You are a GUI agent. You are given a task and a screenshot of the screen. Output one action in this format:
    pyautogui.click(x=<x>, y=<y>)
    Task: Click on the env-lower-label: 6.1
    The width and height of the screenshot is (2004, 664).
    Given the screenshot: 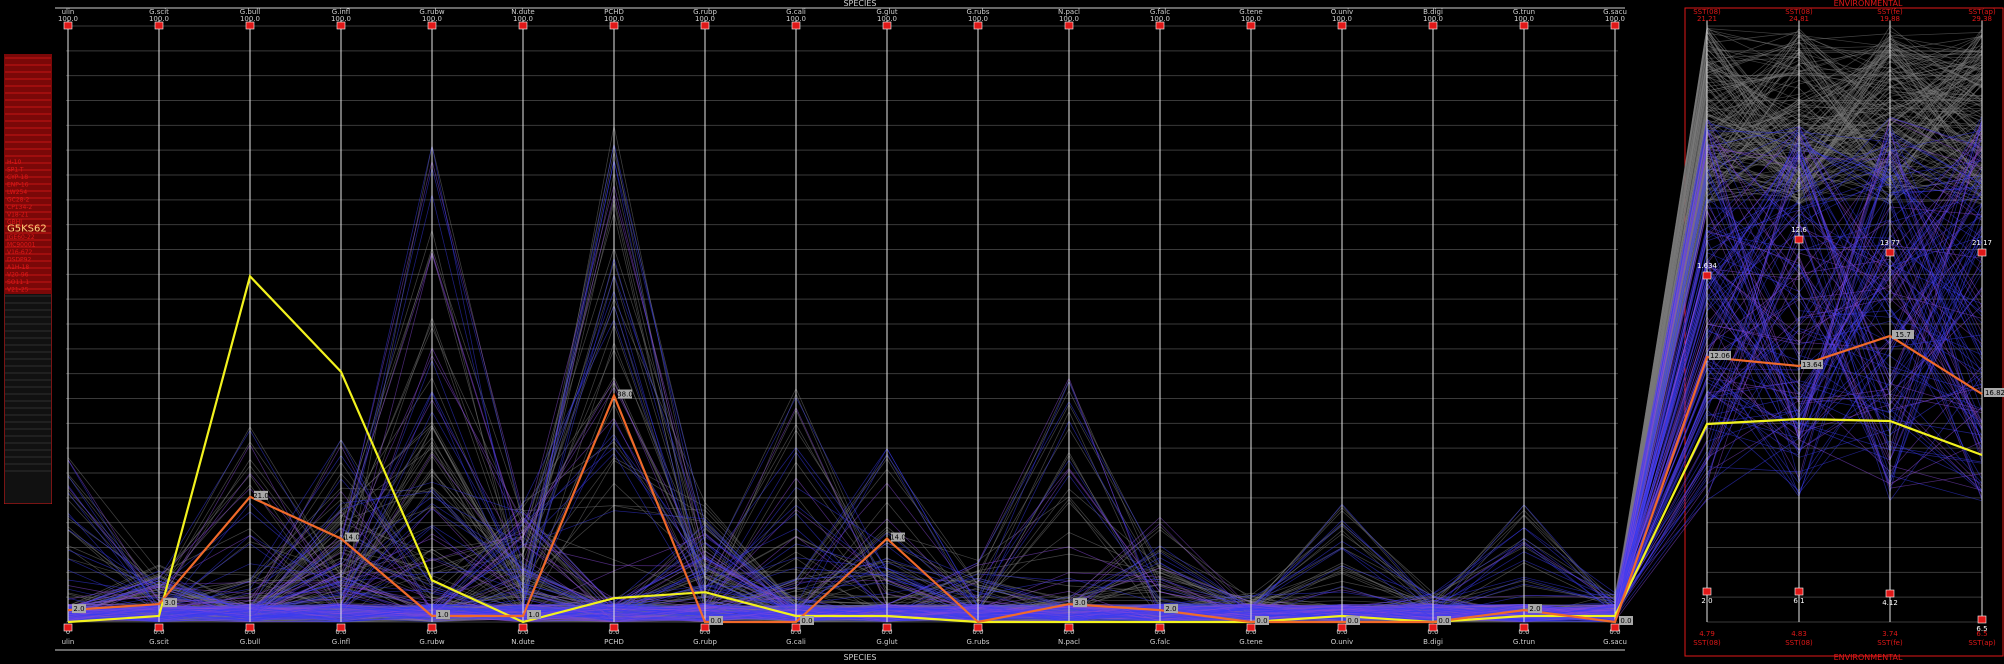 What is the action you would take?
    pyautogui.click(x=1798, y=601)
    